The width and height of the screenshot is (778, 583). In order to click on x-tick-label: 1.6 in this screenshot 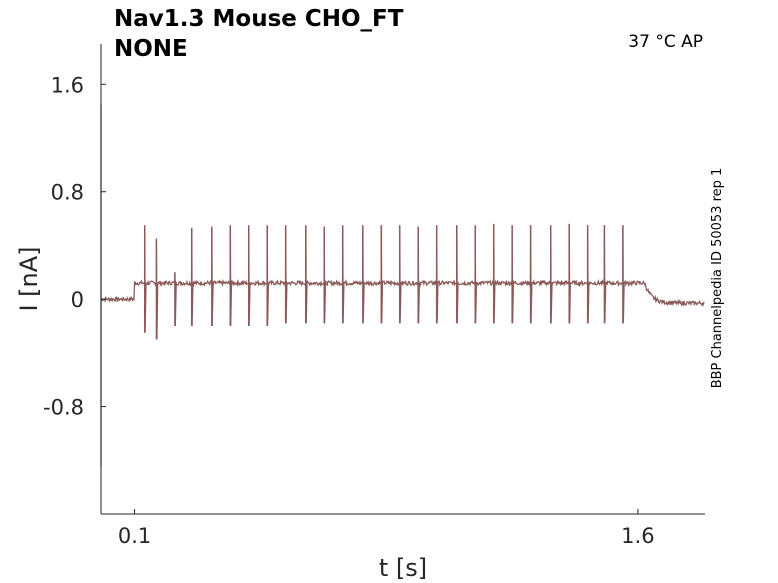, I will do `click(637, 536)`.